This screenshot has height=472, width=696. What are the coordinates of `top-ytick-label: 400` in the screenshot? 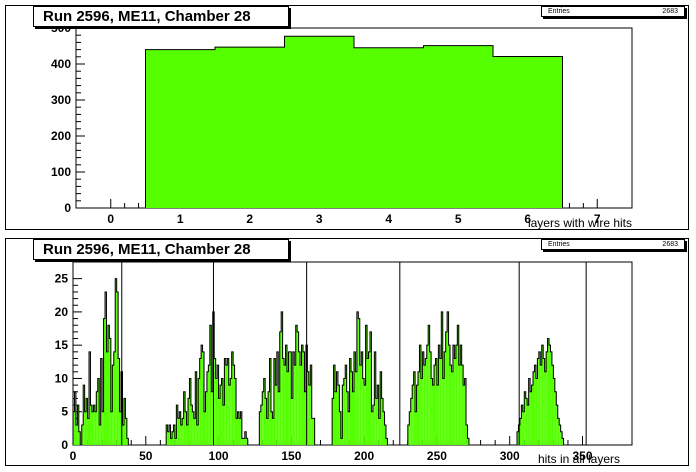 It's located at (61, 64).